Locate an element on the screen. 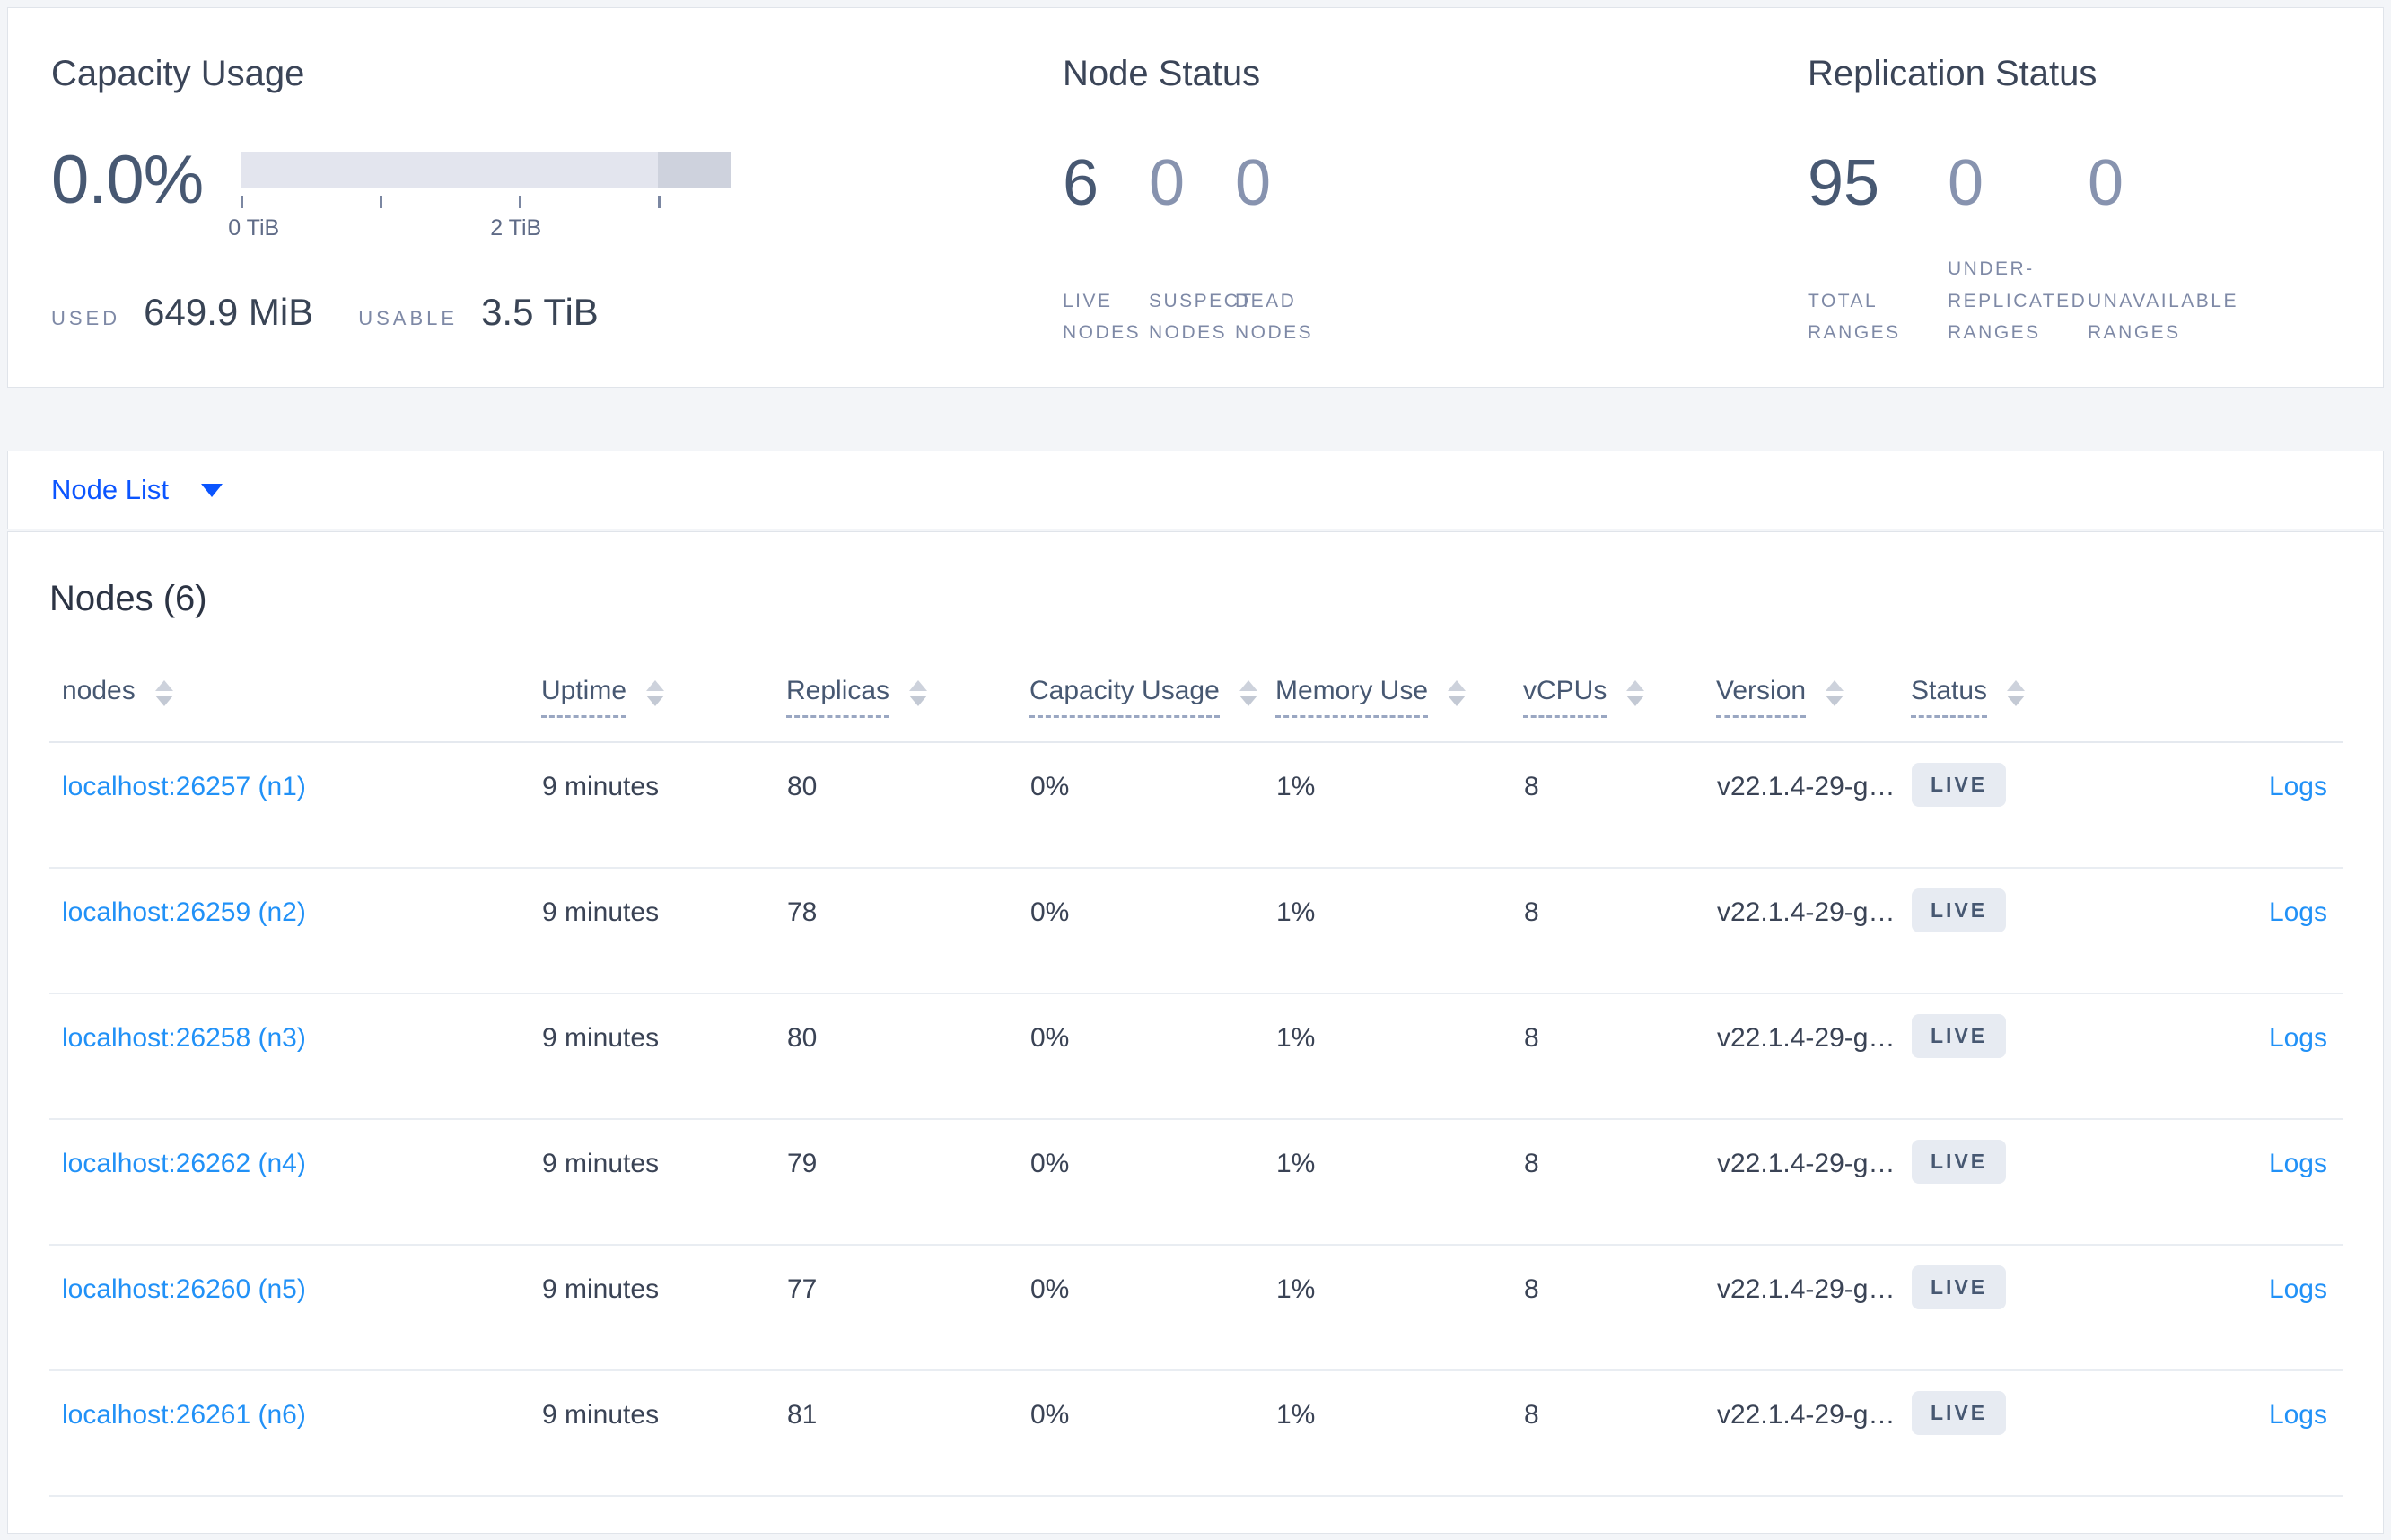  capacity-bar is located at coordinates (486, 170).